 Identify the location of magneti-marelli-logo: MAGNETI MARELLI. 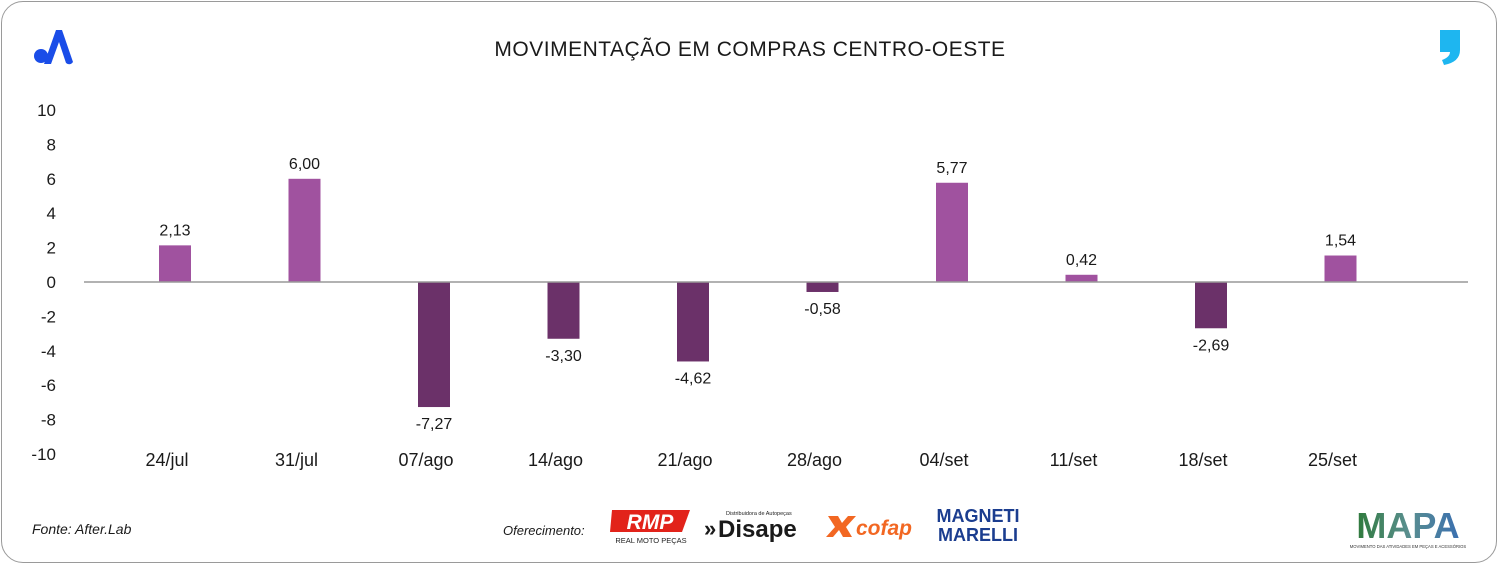
(978, 525).